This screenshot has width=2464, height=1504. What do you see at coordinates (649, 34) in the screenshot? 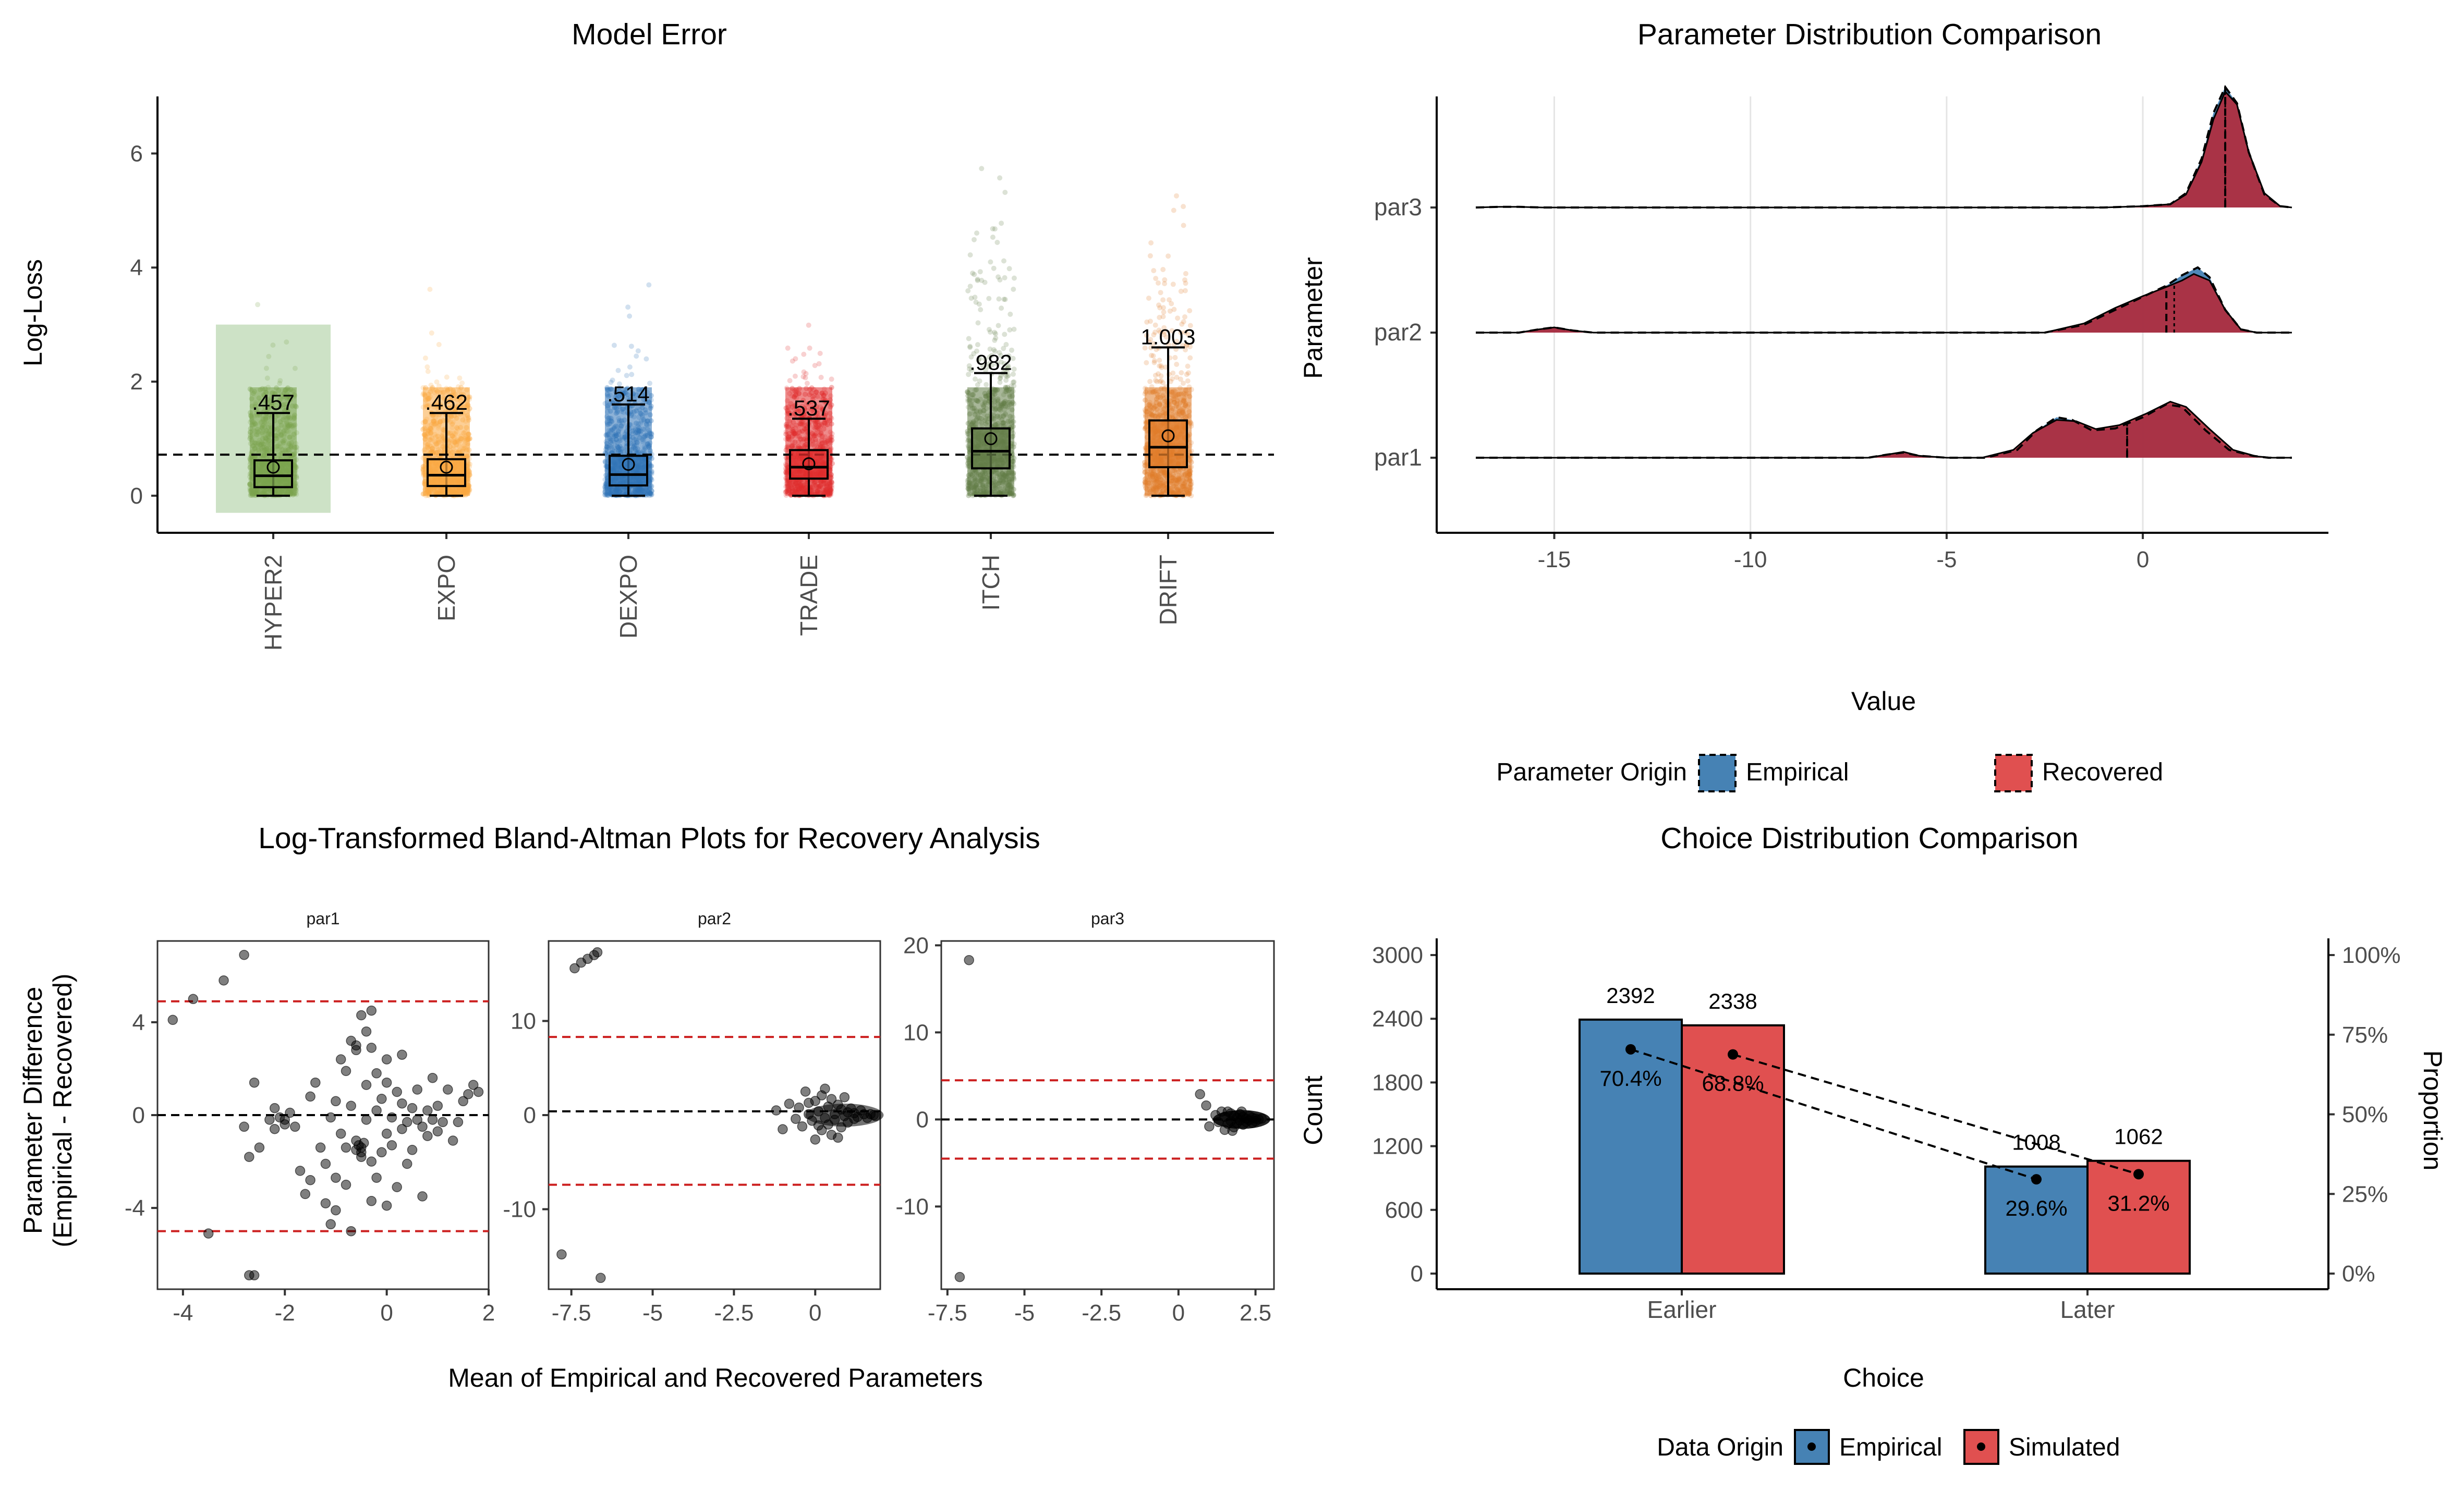
I see `model-error-title: Model Error` at bounding box center [649, 34].